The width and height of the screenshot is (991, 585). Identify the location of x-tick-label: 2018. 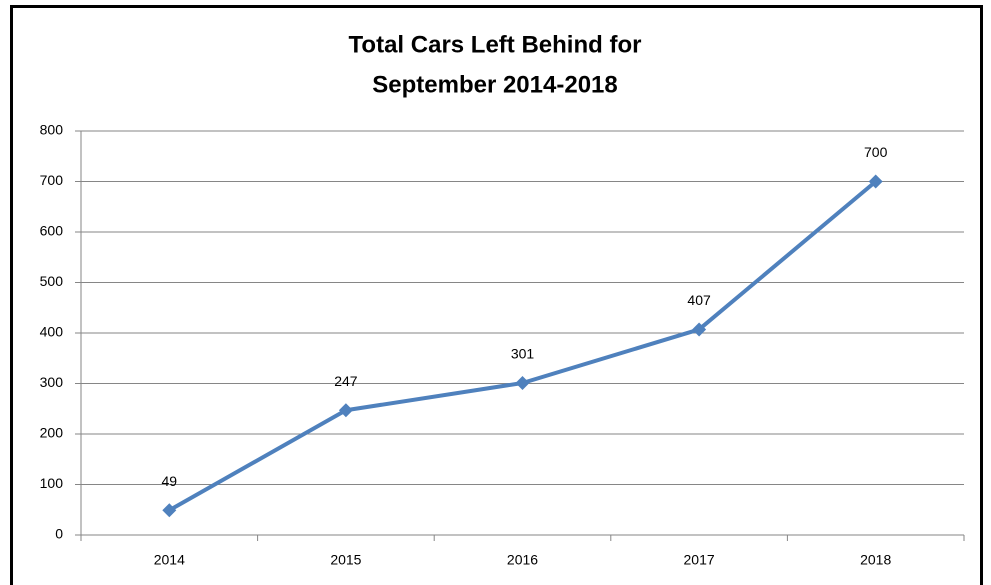
(875, 560).